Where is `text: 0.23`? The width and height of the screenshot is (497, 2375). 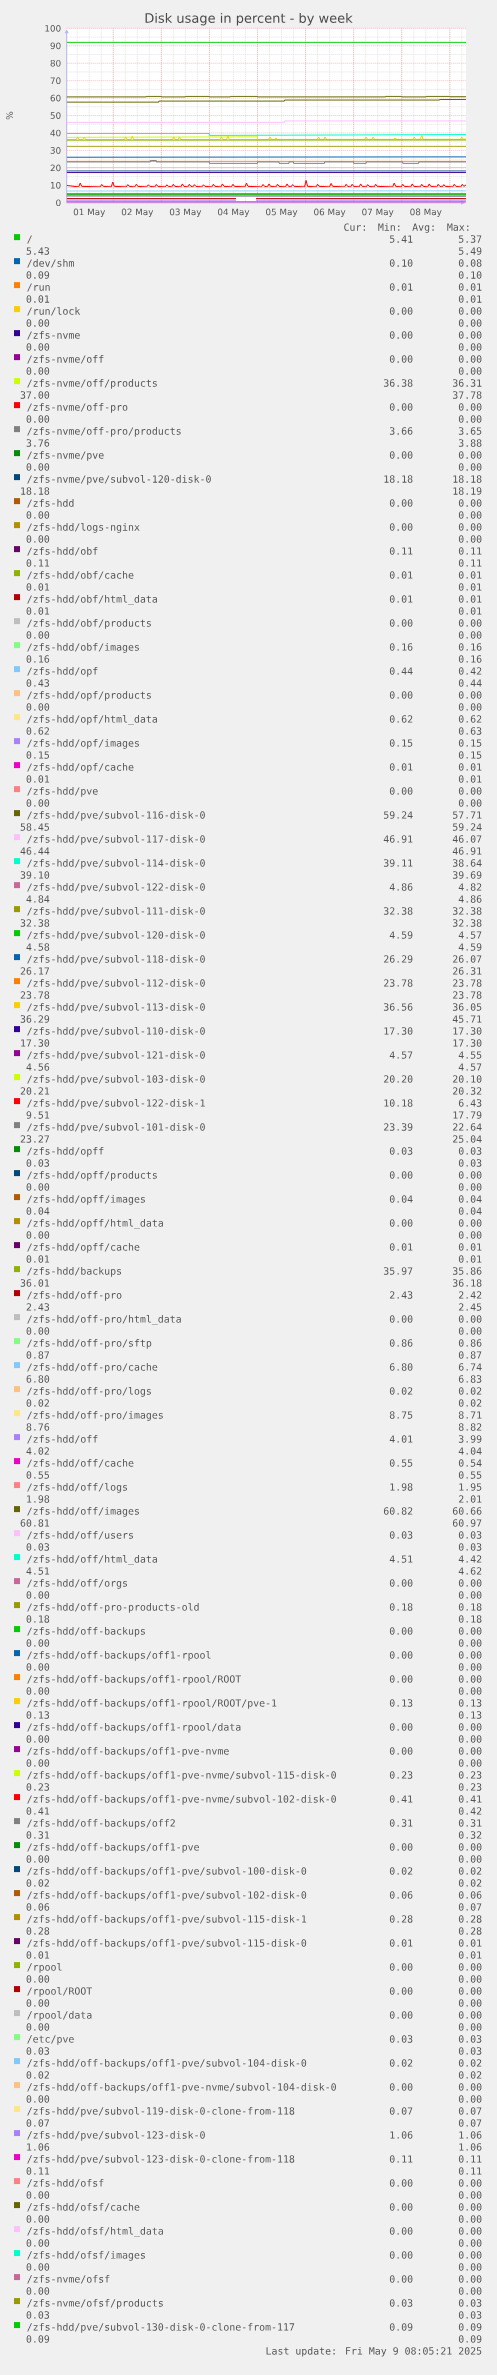 text: 0.23 is located at coordinates (38, 1787).